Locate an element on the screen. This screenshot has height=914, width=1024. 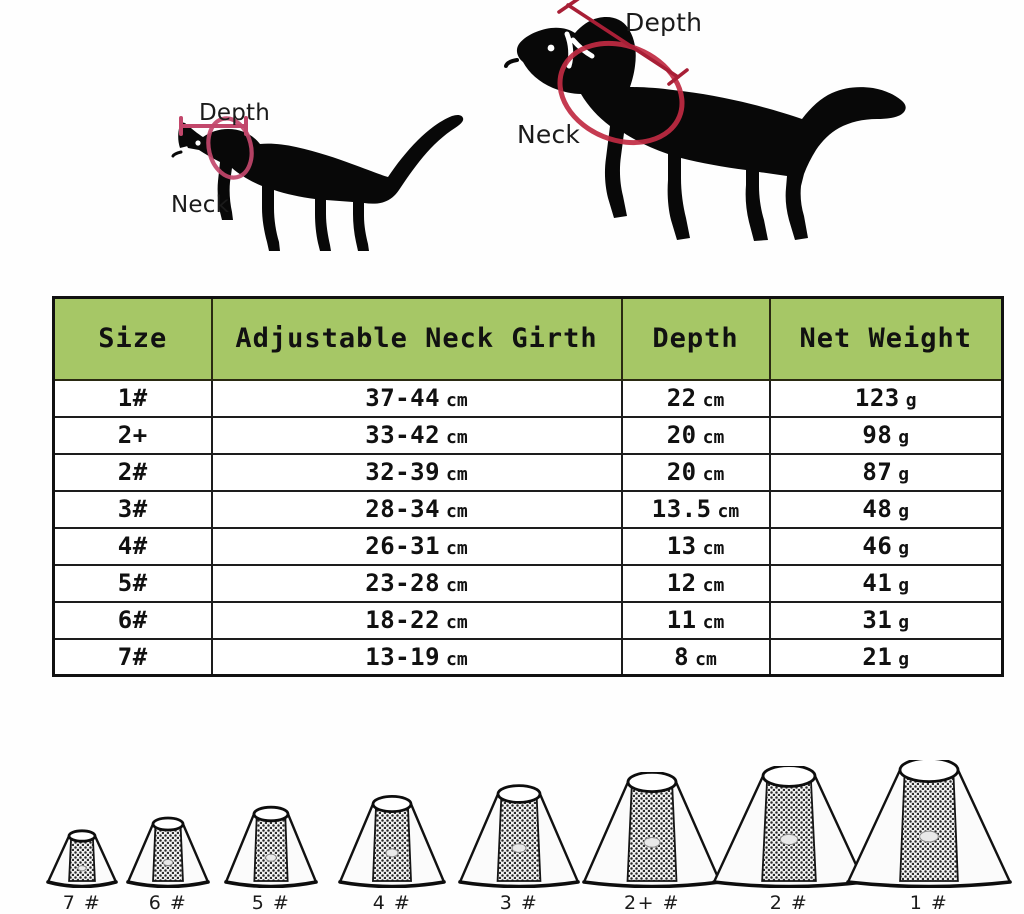
cell-girth-value: 23-28 is located at coordinates (403, 583).